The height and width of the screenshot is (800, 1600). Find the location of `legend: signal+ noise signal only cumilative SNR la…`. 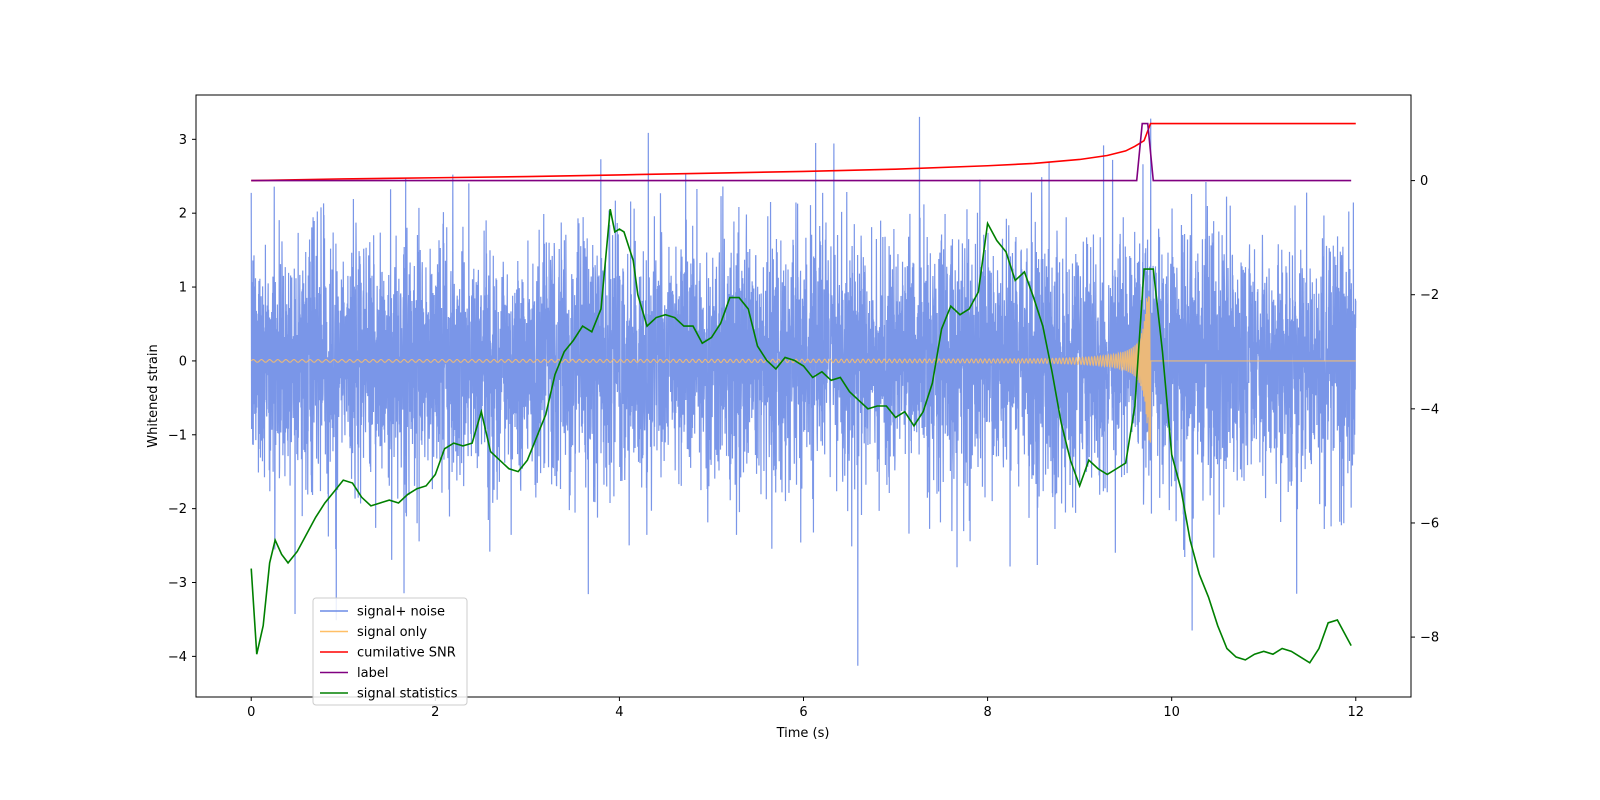

legend: signal+ noise signal only cumilative SNR la… is located at coordinates (390, 651).